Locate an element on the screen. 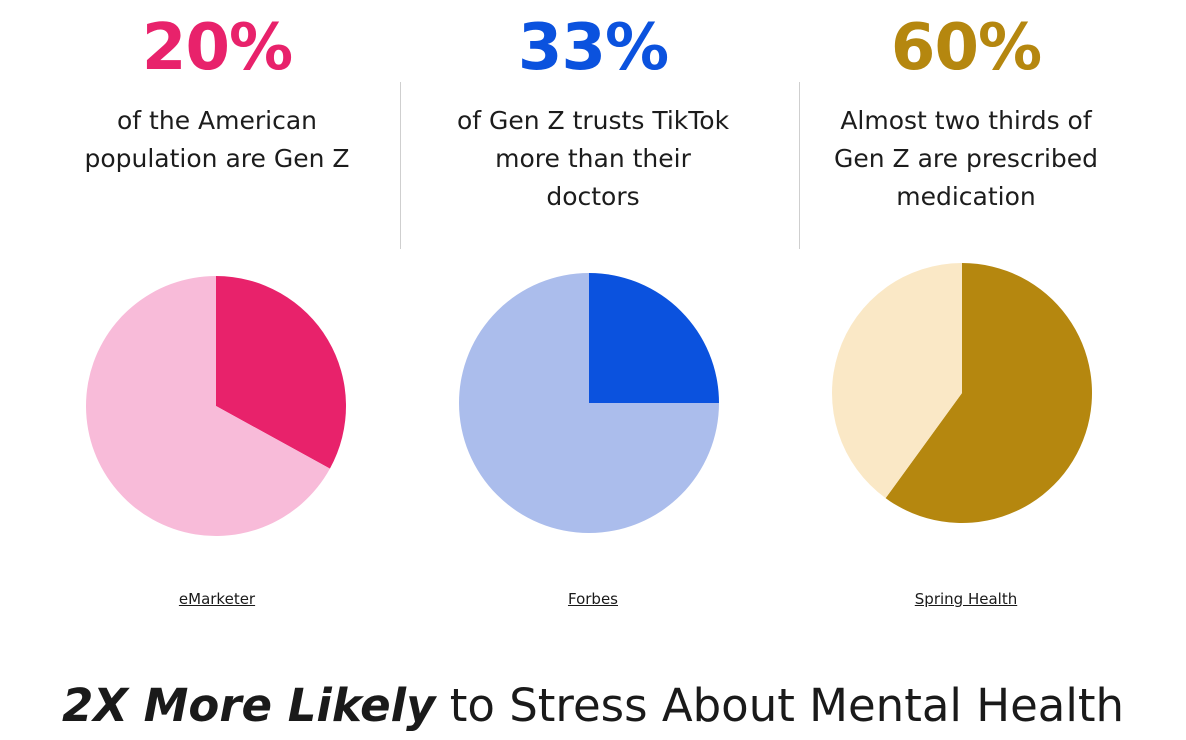 Image resolution: width=1186 pixels, height=740 pixels. stat-description-line: more than their is located at coordinates (593, 158).